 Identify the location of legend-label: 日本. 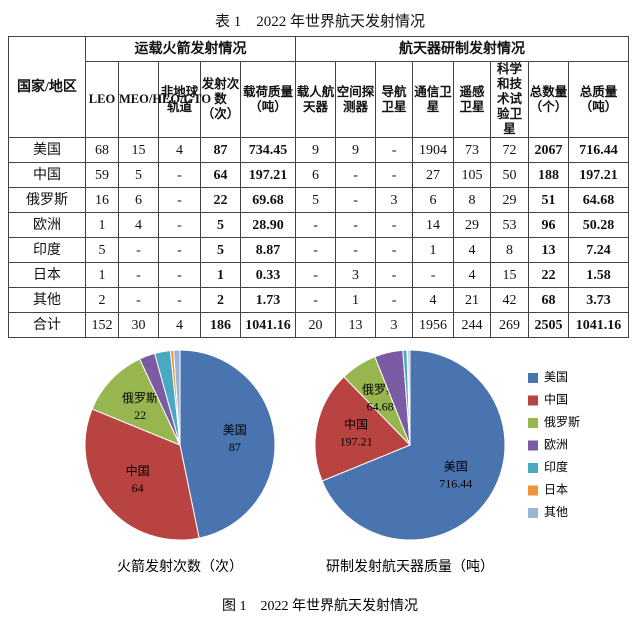
(556, 489).